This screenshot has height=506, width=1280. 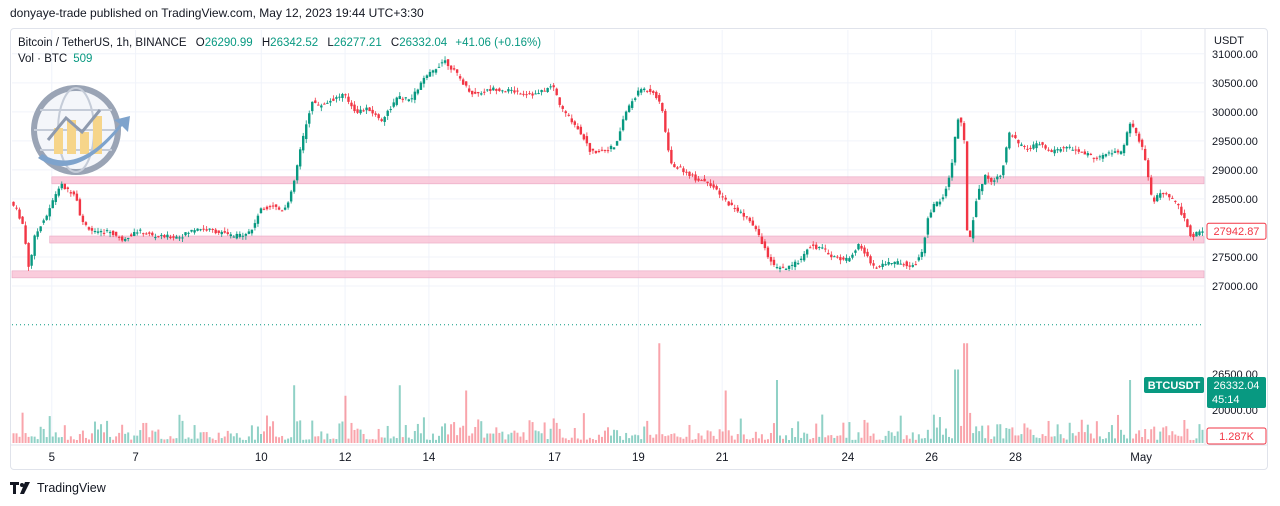 I want to click on footer-brand: TradingView, so click(x=58, y=488).